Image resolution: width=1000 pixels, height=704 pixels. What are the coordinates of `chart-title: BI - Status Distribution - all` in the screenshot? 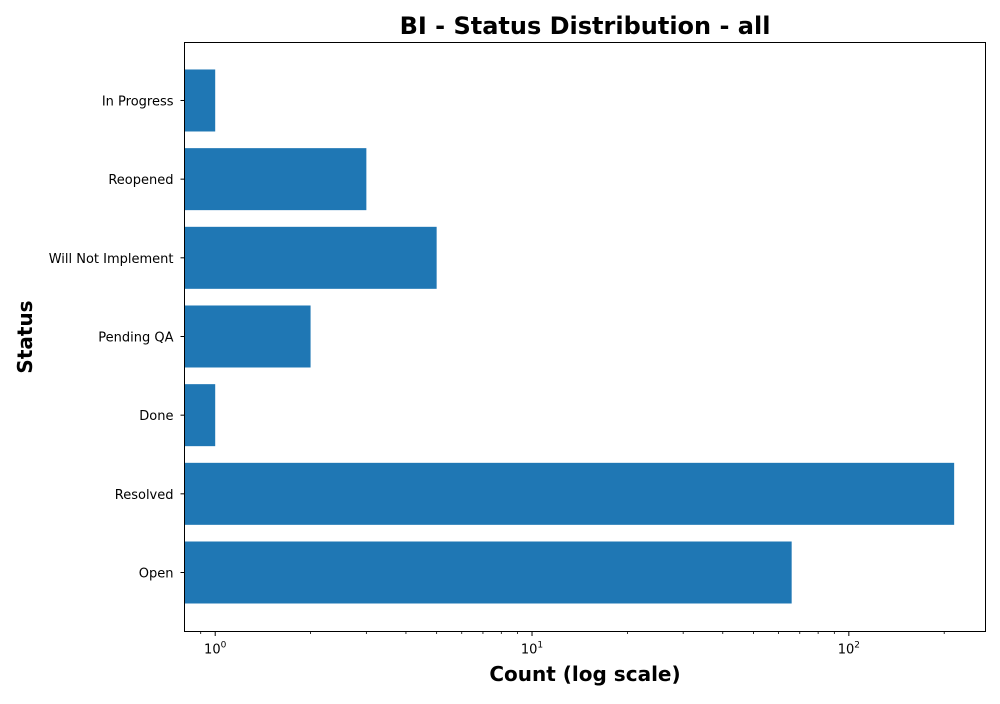 It's located at (585, 26).